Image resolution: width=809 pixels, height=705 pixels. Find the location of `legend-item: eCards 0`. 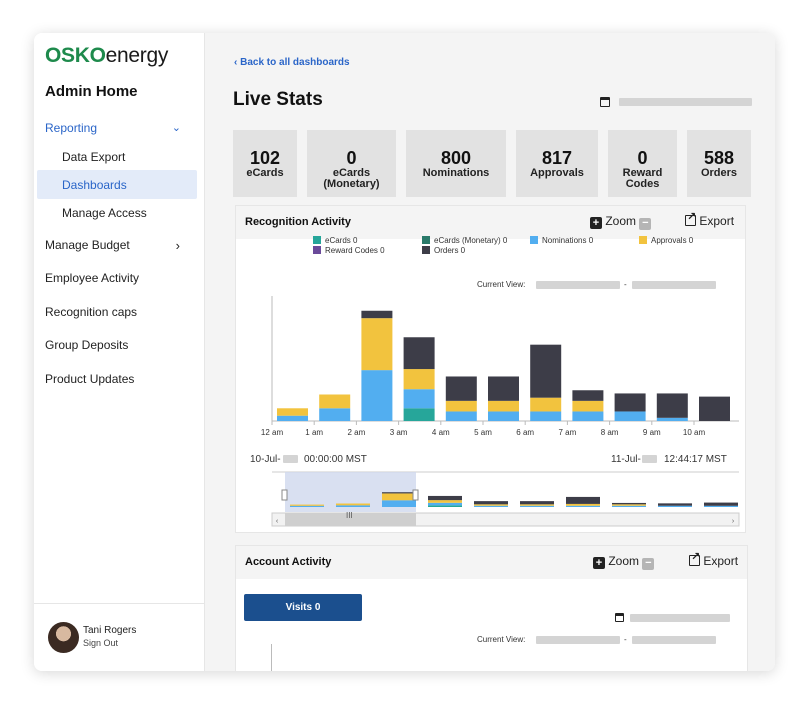

legend-item: eCards 0 is located at coordinates (335, 240).